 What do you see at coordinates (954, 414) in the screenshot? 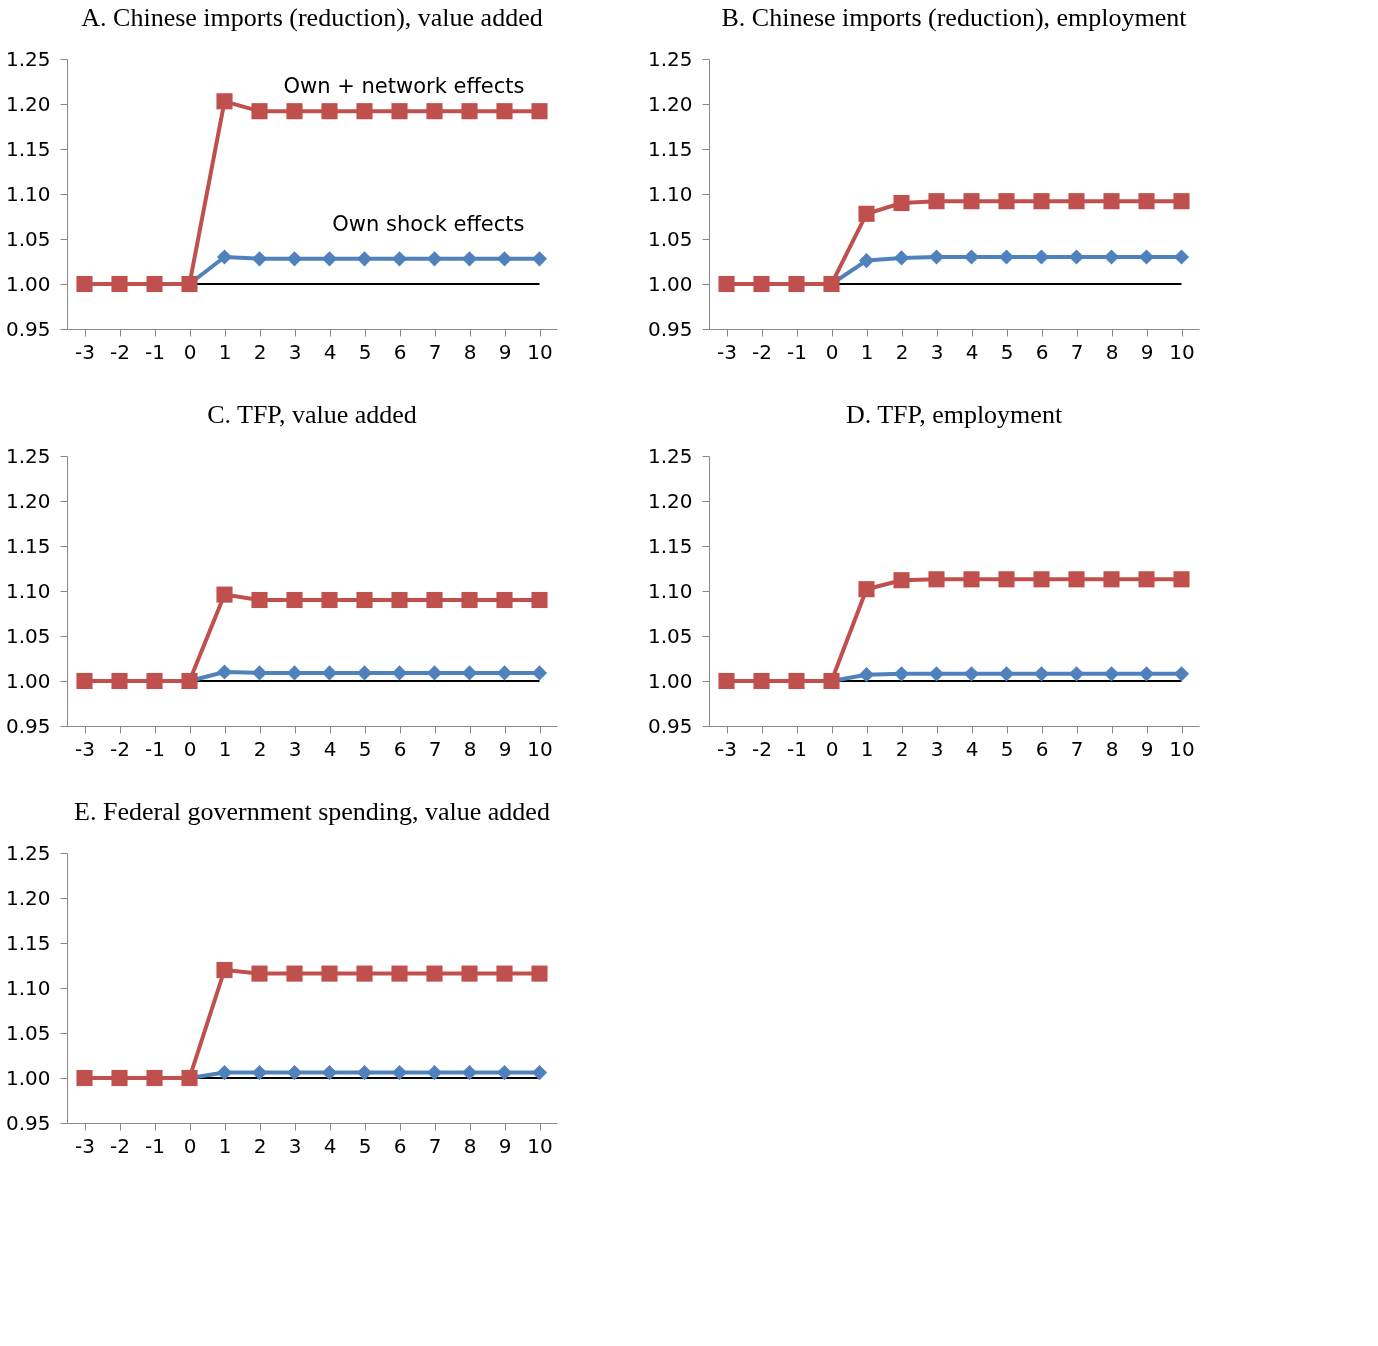
I see `chart-title: D. TFP, employment` at bounding box center [954, 414].